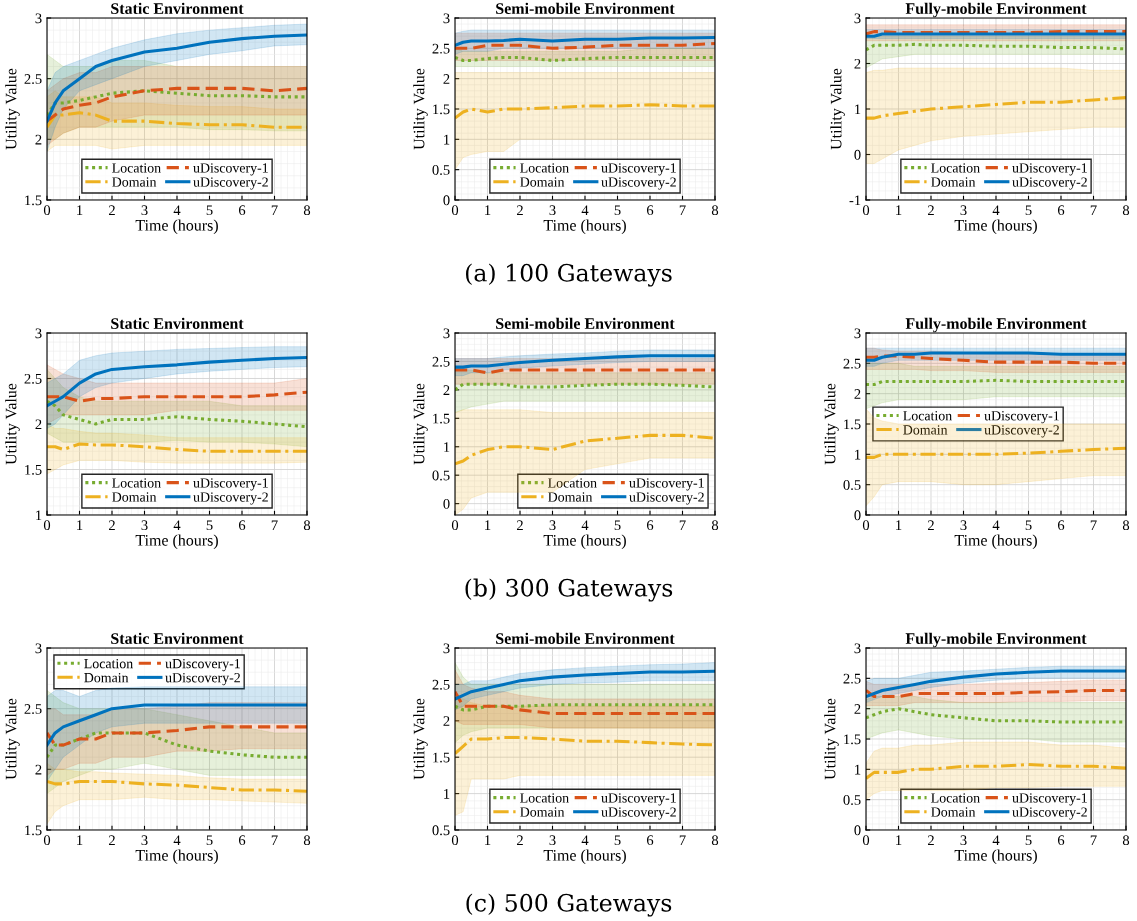 The height and width of the screenshot is (921, 1137). I want to click on y-tick-label: -1, so click(855, 200).